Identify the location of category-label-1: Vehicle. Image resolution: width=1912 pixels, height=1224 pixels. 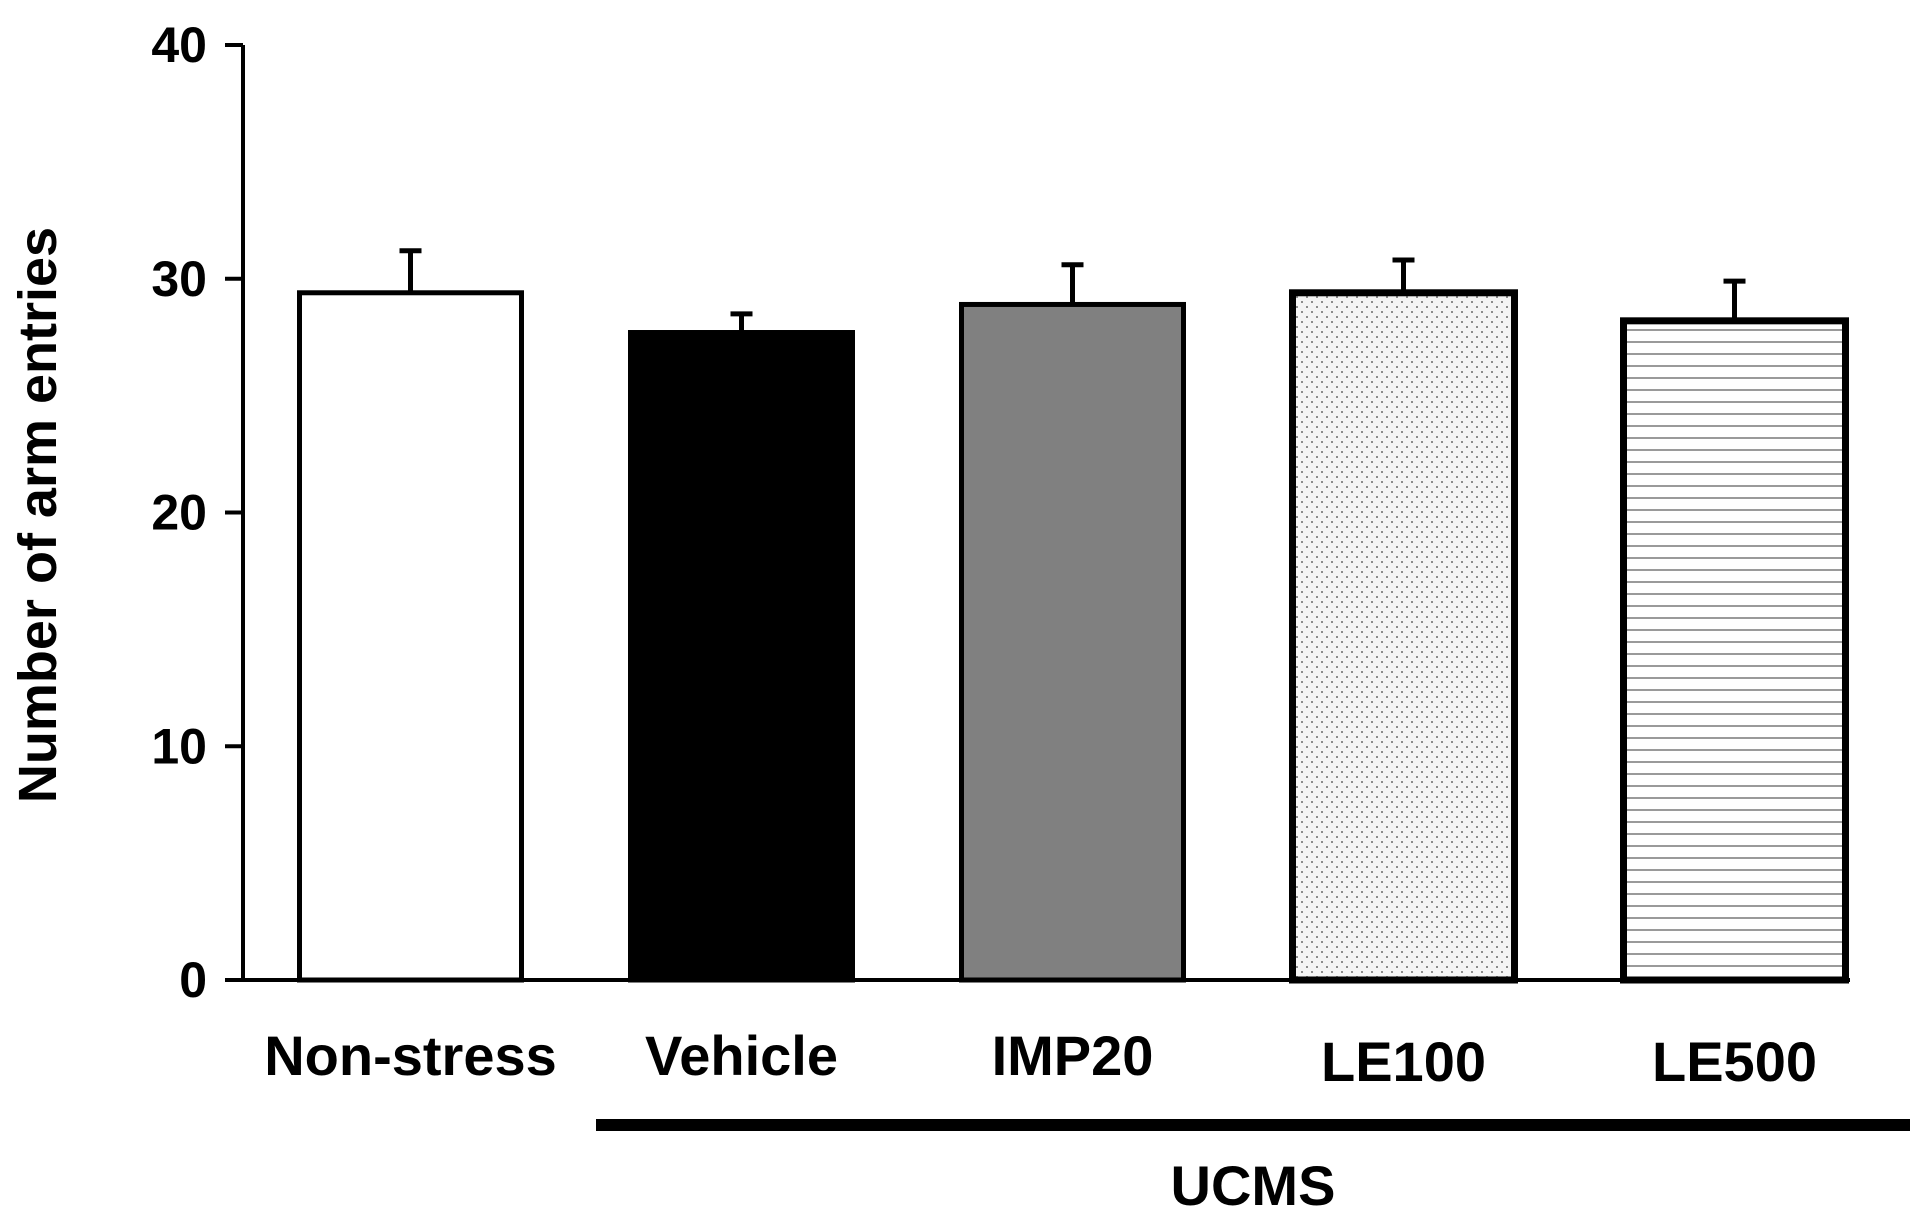
(741, 1055).